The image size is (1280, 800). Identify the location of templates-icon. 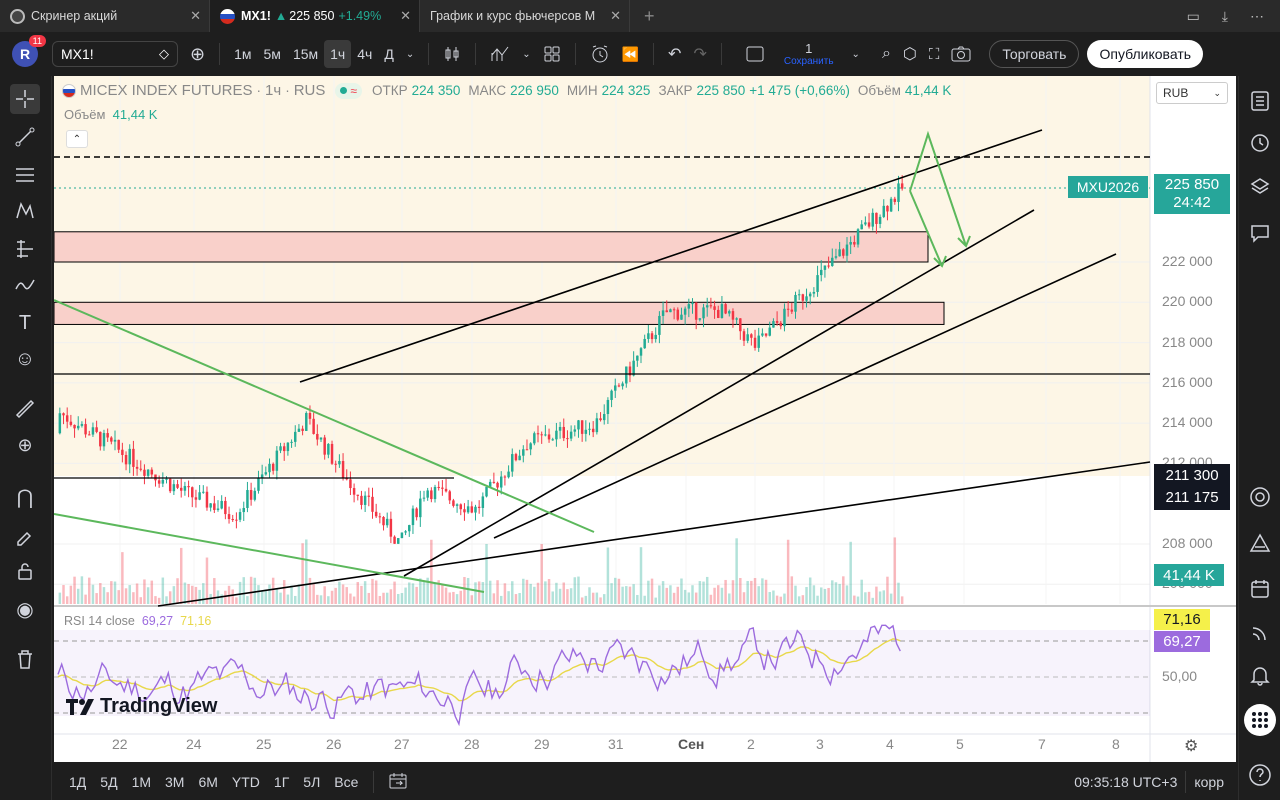
(552, 54).